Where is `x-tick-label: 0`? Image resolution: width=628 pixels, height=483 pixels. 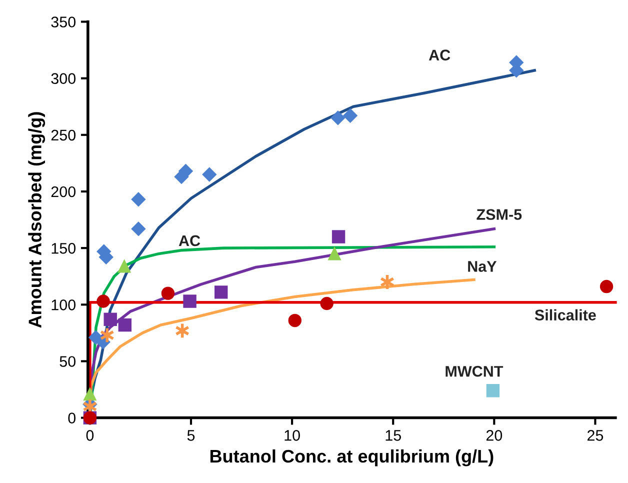
x-tick-label: 0 is located at coordinates (90, 435).